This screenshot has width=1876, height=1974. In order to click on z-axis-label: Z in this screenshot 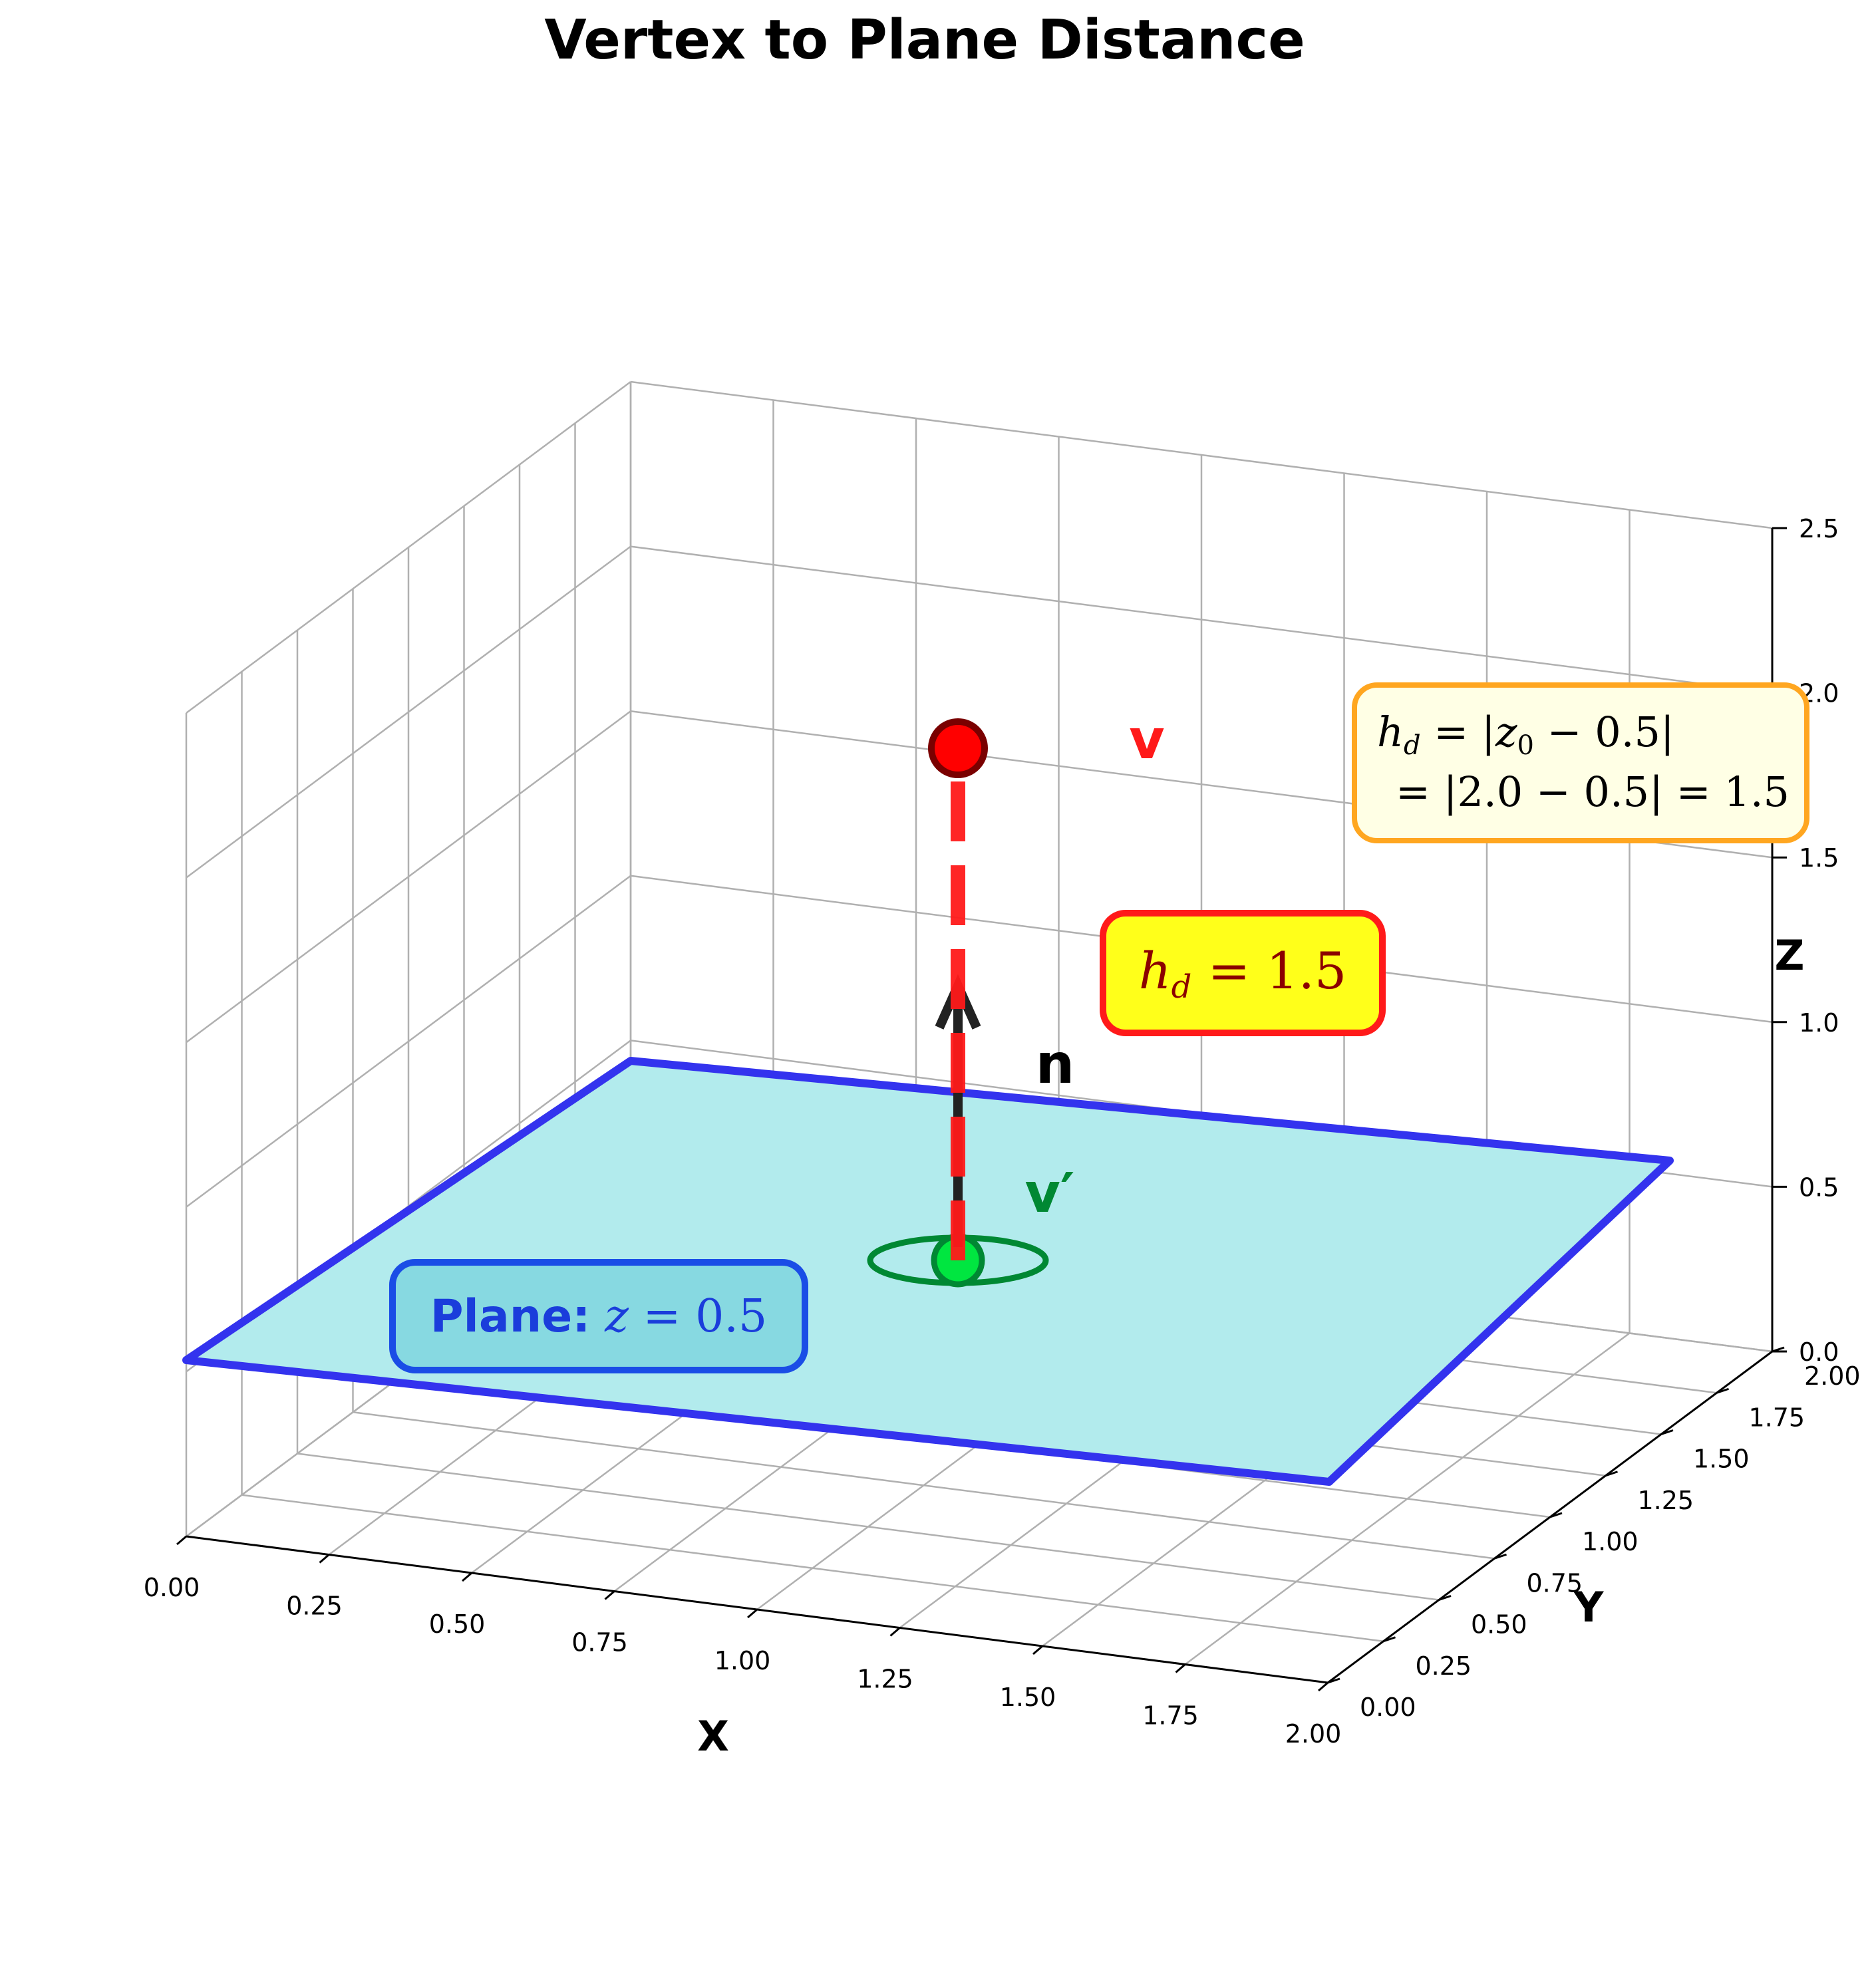, I will do `click(1790, 955)`.